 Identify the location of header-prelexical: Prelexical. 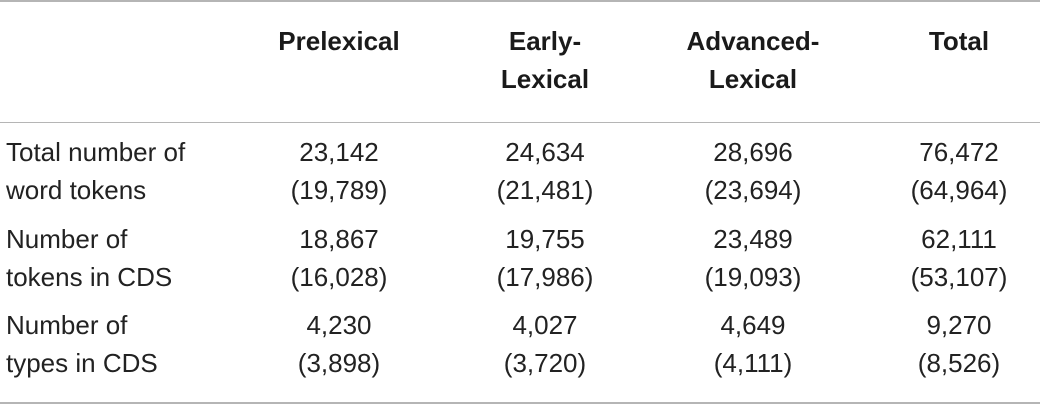
(339, 41).